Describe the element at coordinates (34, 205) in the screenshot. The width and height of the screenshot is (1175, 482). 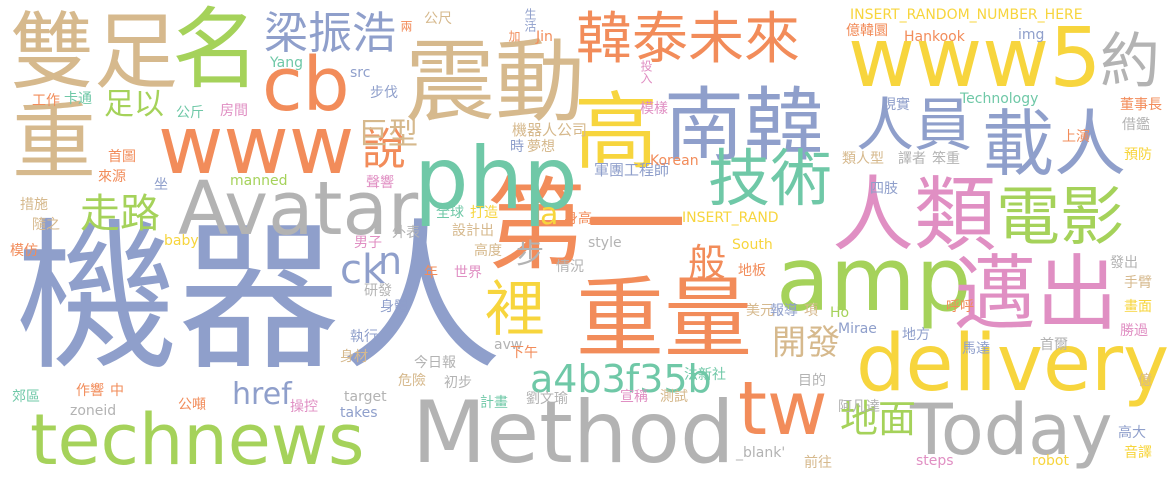
I see `word-措施: 措施` at that location.